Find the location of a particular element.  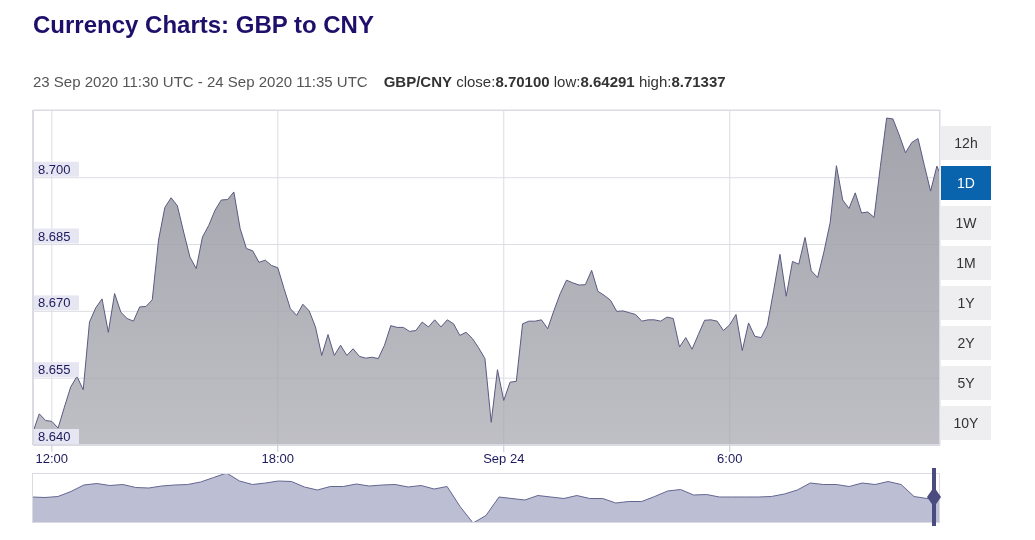

range-button: 5Y is located at coordinates (966, 383).